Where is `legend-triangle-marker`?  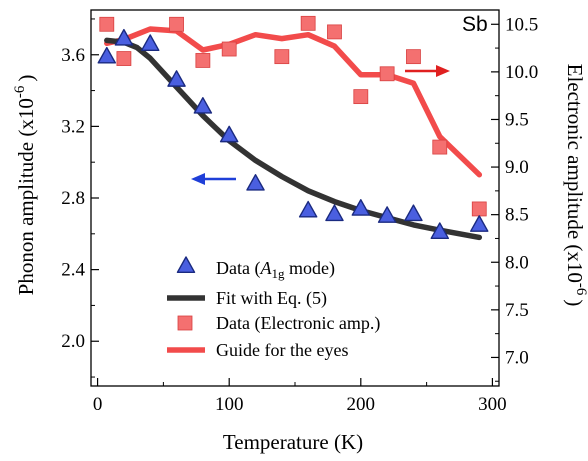 legend-triangle-marker is located at coordinates (186, 264).